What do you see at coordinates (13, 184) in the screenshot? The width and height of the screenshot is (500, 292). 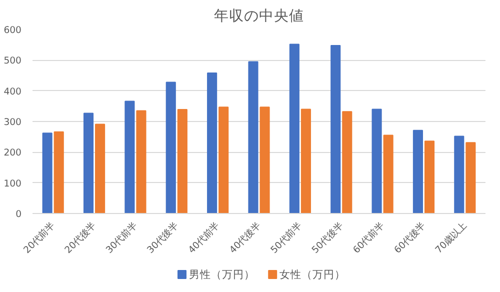 I see `y-tick-label: 100` at bounding box center [13, 184].